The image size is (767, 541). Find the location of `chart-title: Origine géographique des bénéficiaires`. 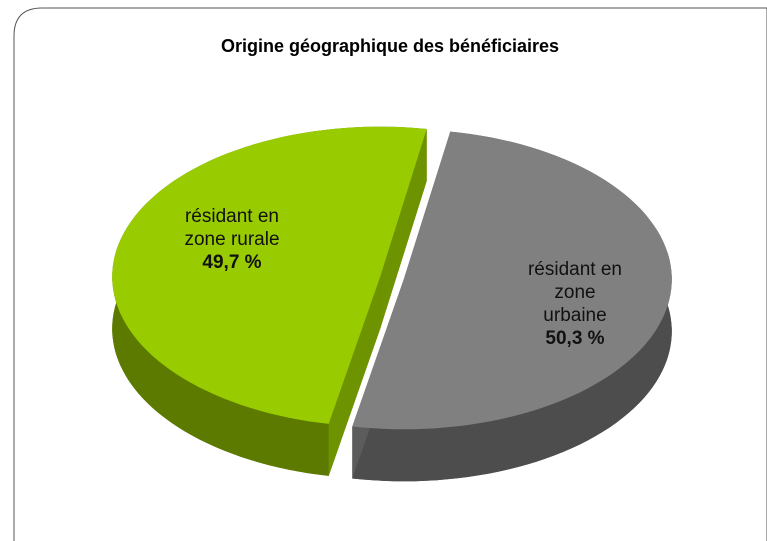

chart-title: Origine géographique des bénéficiaires is located at coordinates (390, 46).